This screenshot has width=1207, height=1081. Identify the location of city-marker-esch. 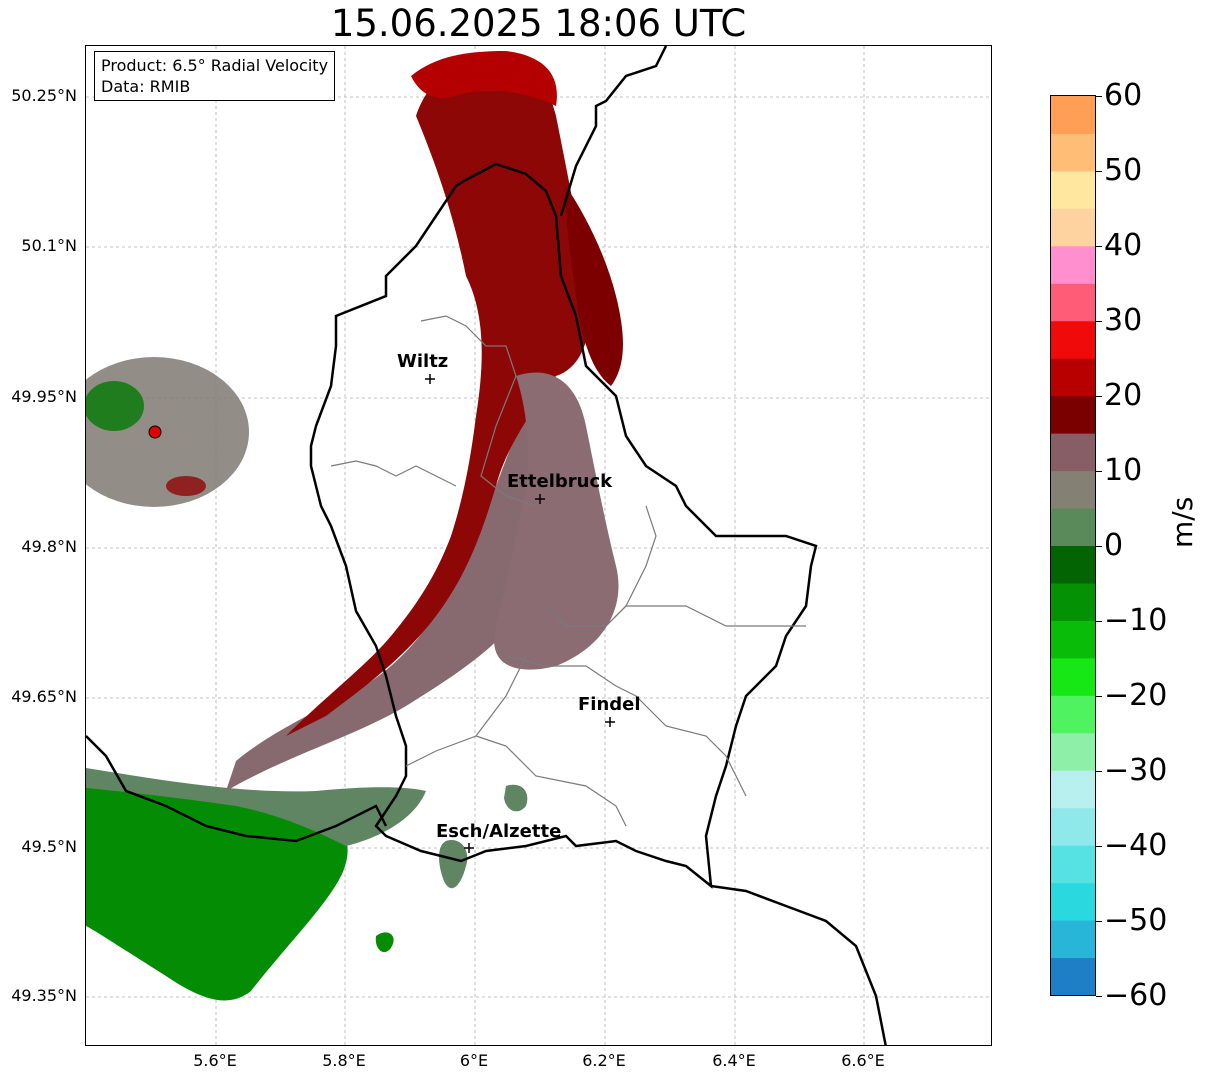
(469, 848).